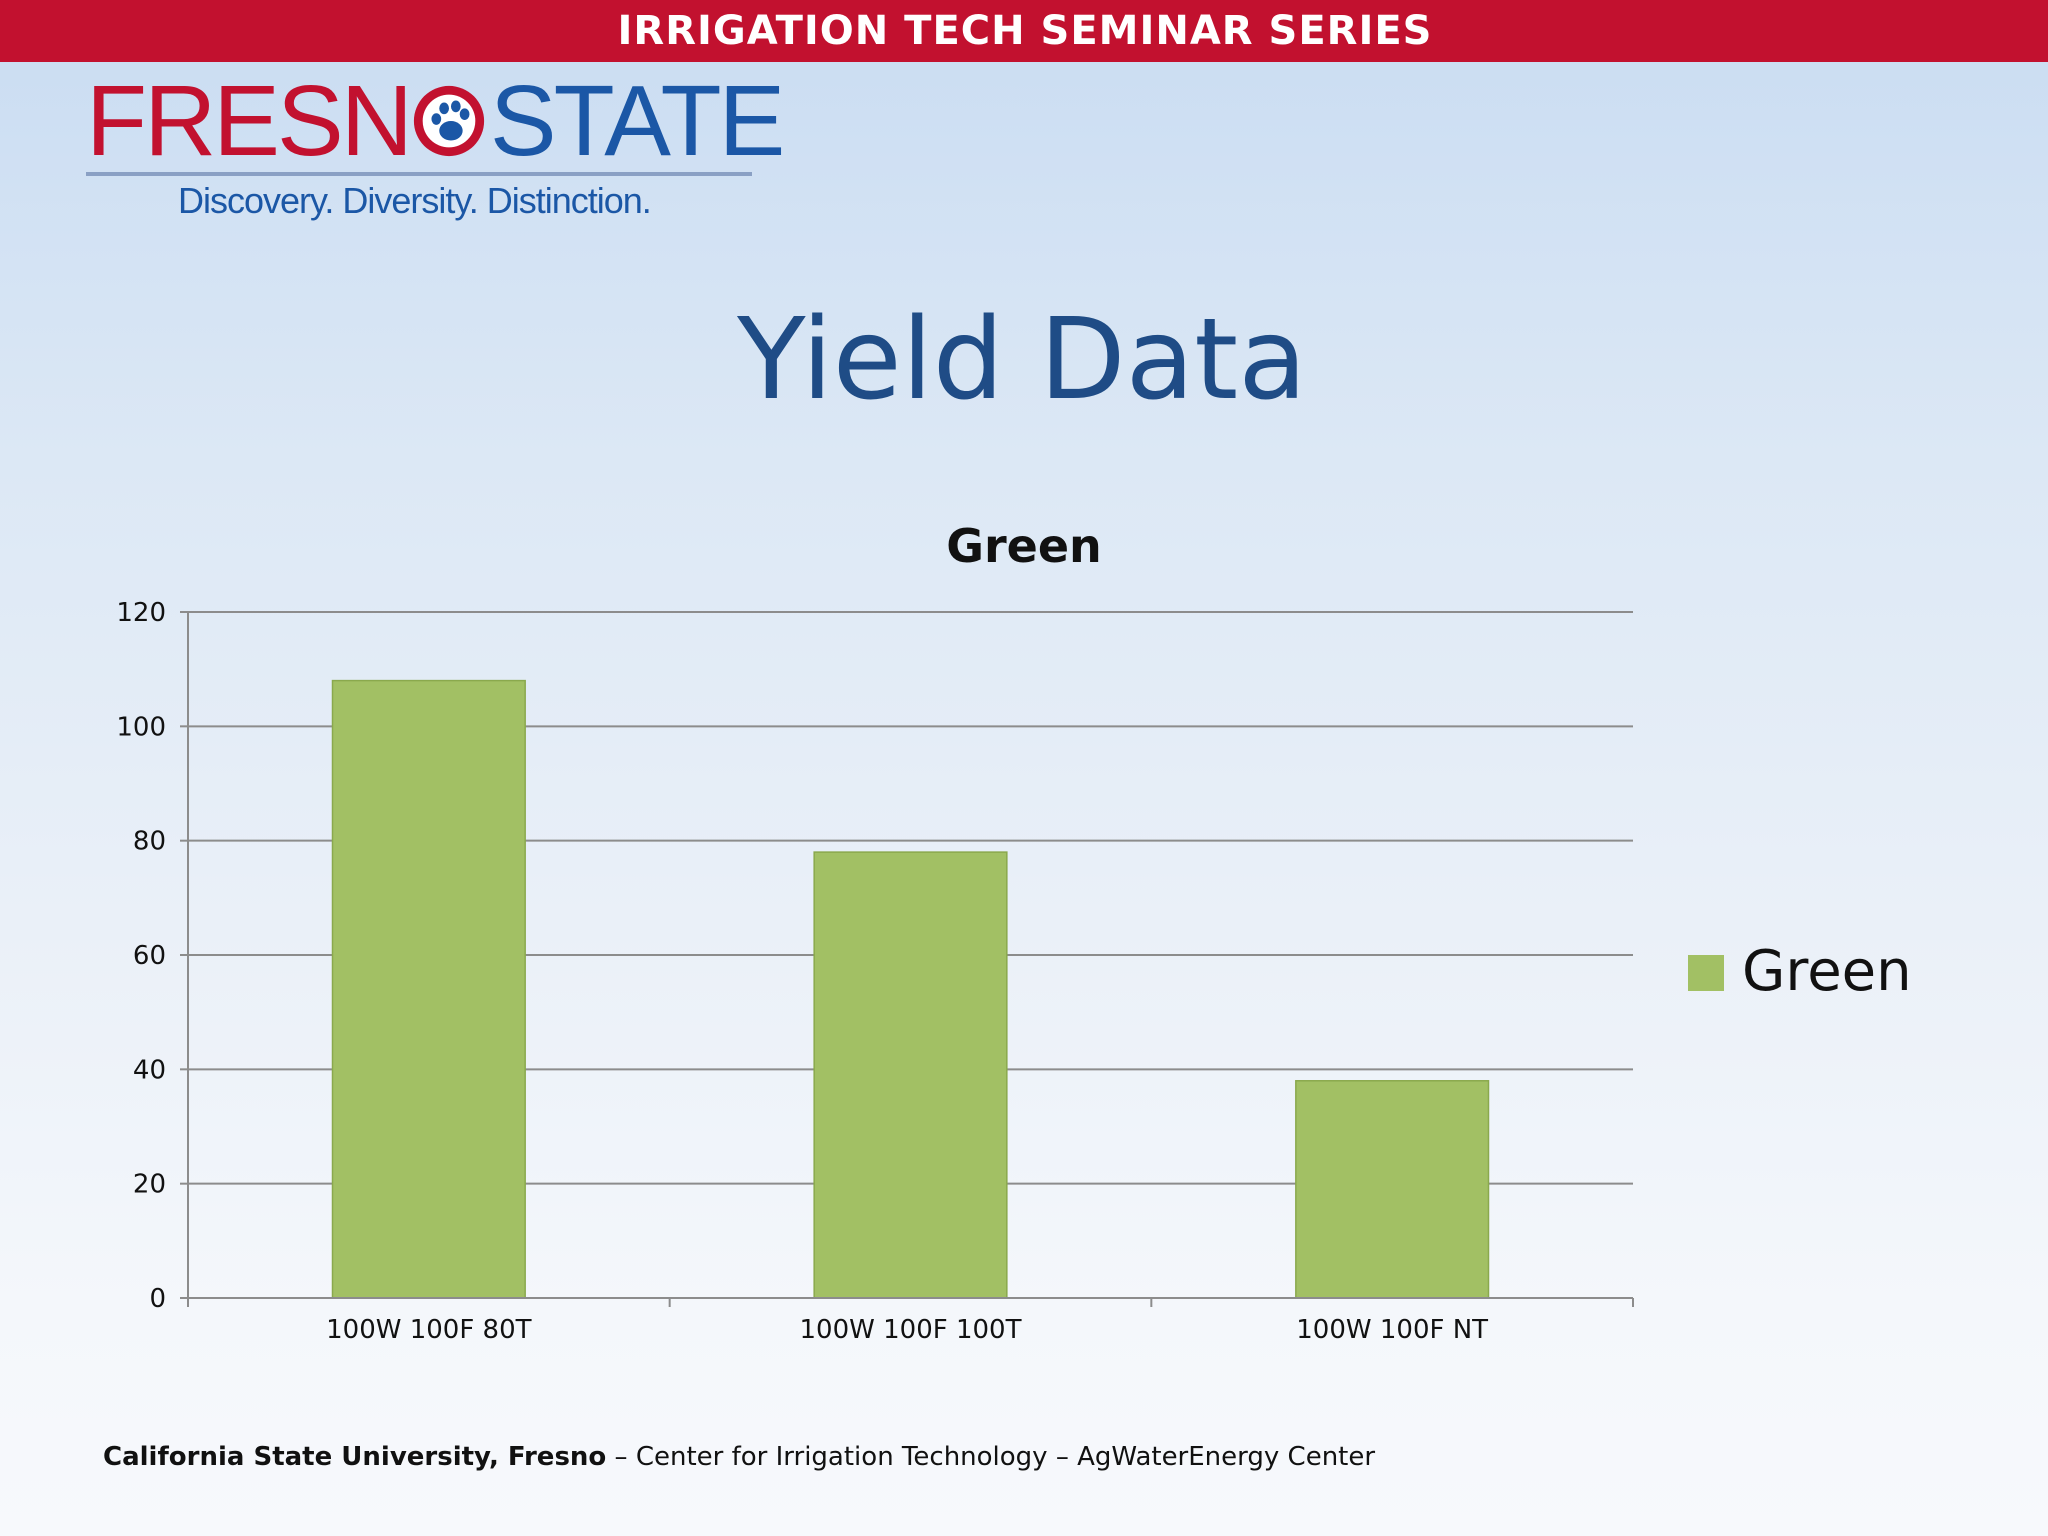 The image size is (2048, 1536). I want to click on legend-label-green: Green, so click(1827, 971).